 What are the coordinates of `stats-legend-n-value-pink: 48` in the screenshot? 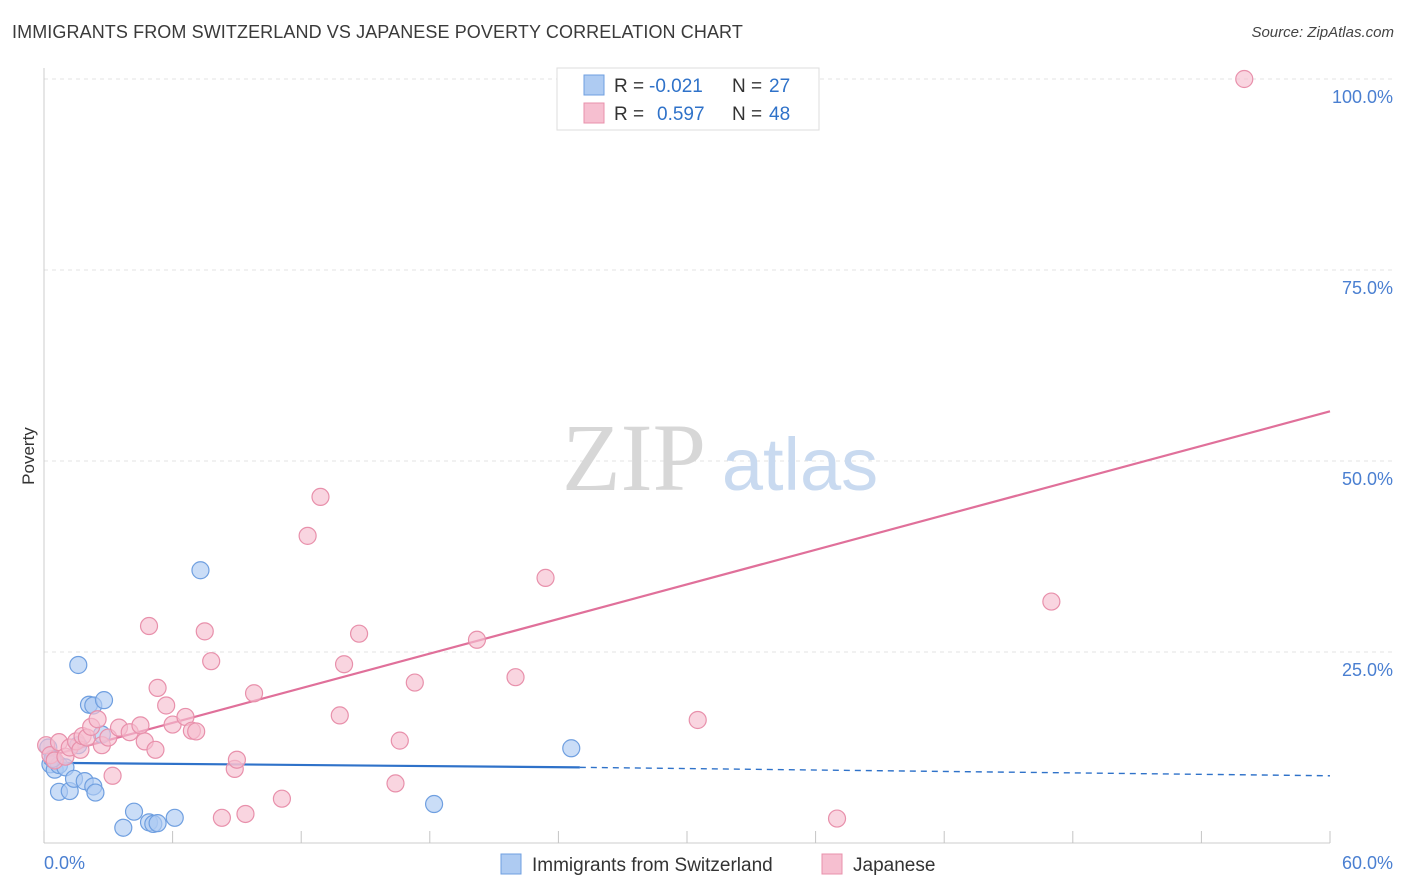 It's located at (779, 114).